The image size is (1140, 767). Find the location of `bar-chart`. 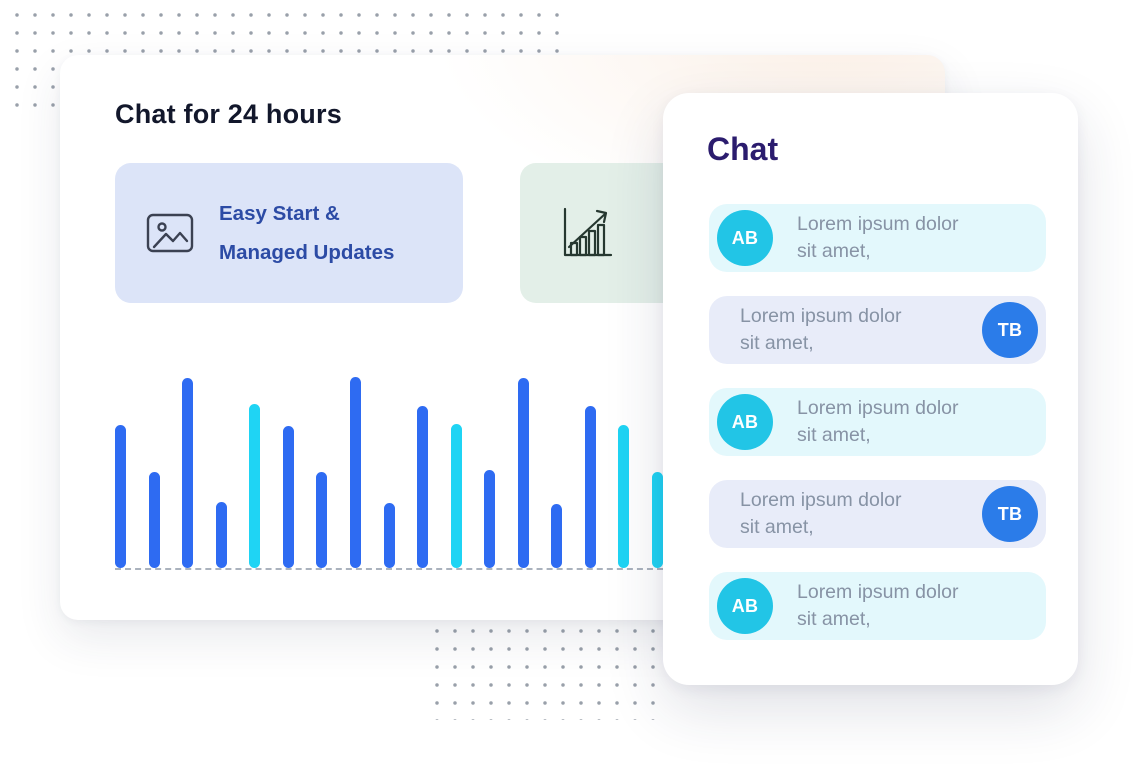

bar-chart is located at coordinates (389, 469).